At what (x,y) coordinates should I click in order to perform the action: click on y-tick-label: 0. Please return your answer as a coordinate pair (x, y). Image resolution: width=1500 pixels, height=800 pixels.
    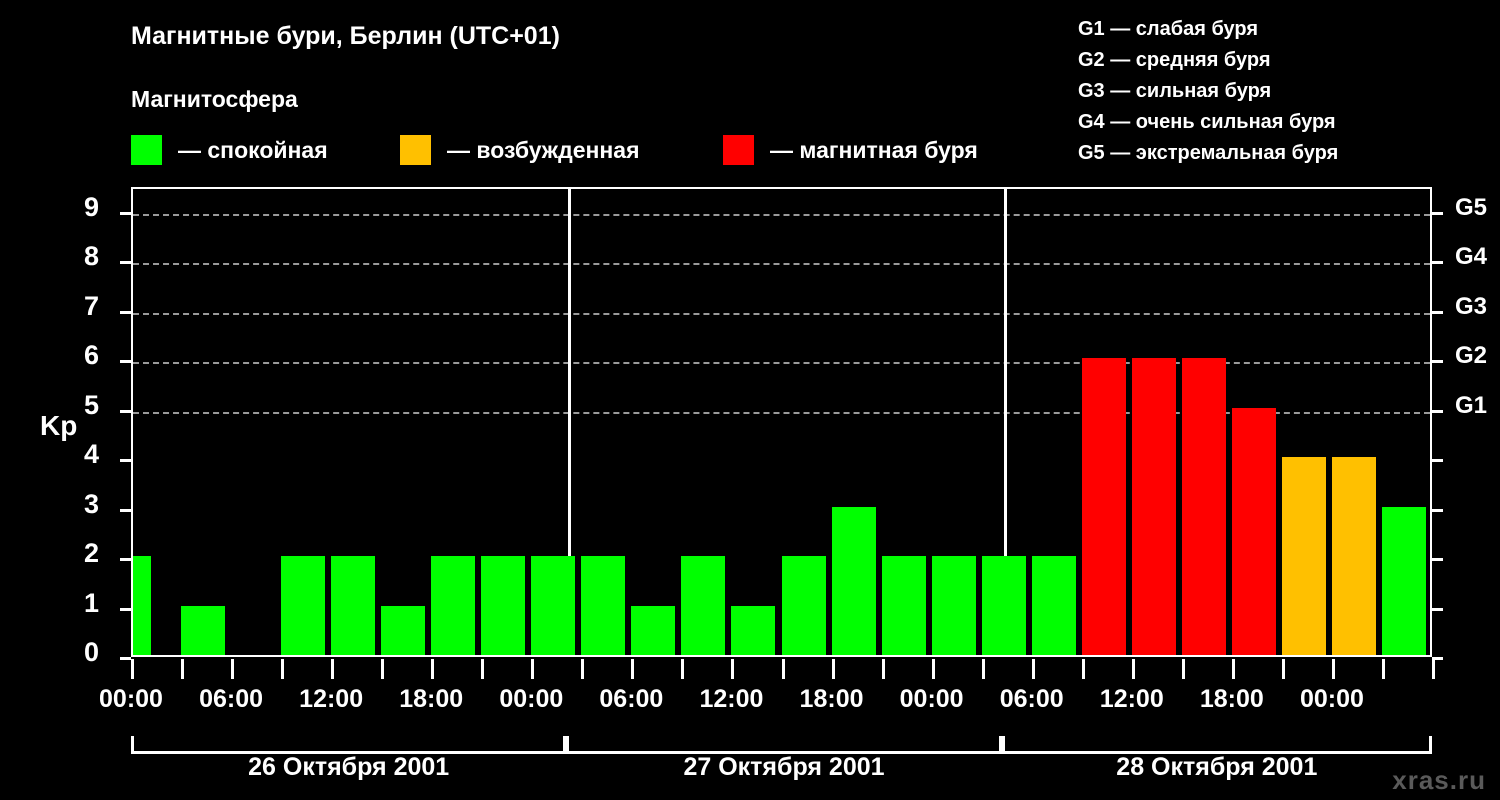
    Looking at the image, I should click on (91, 652).